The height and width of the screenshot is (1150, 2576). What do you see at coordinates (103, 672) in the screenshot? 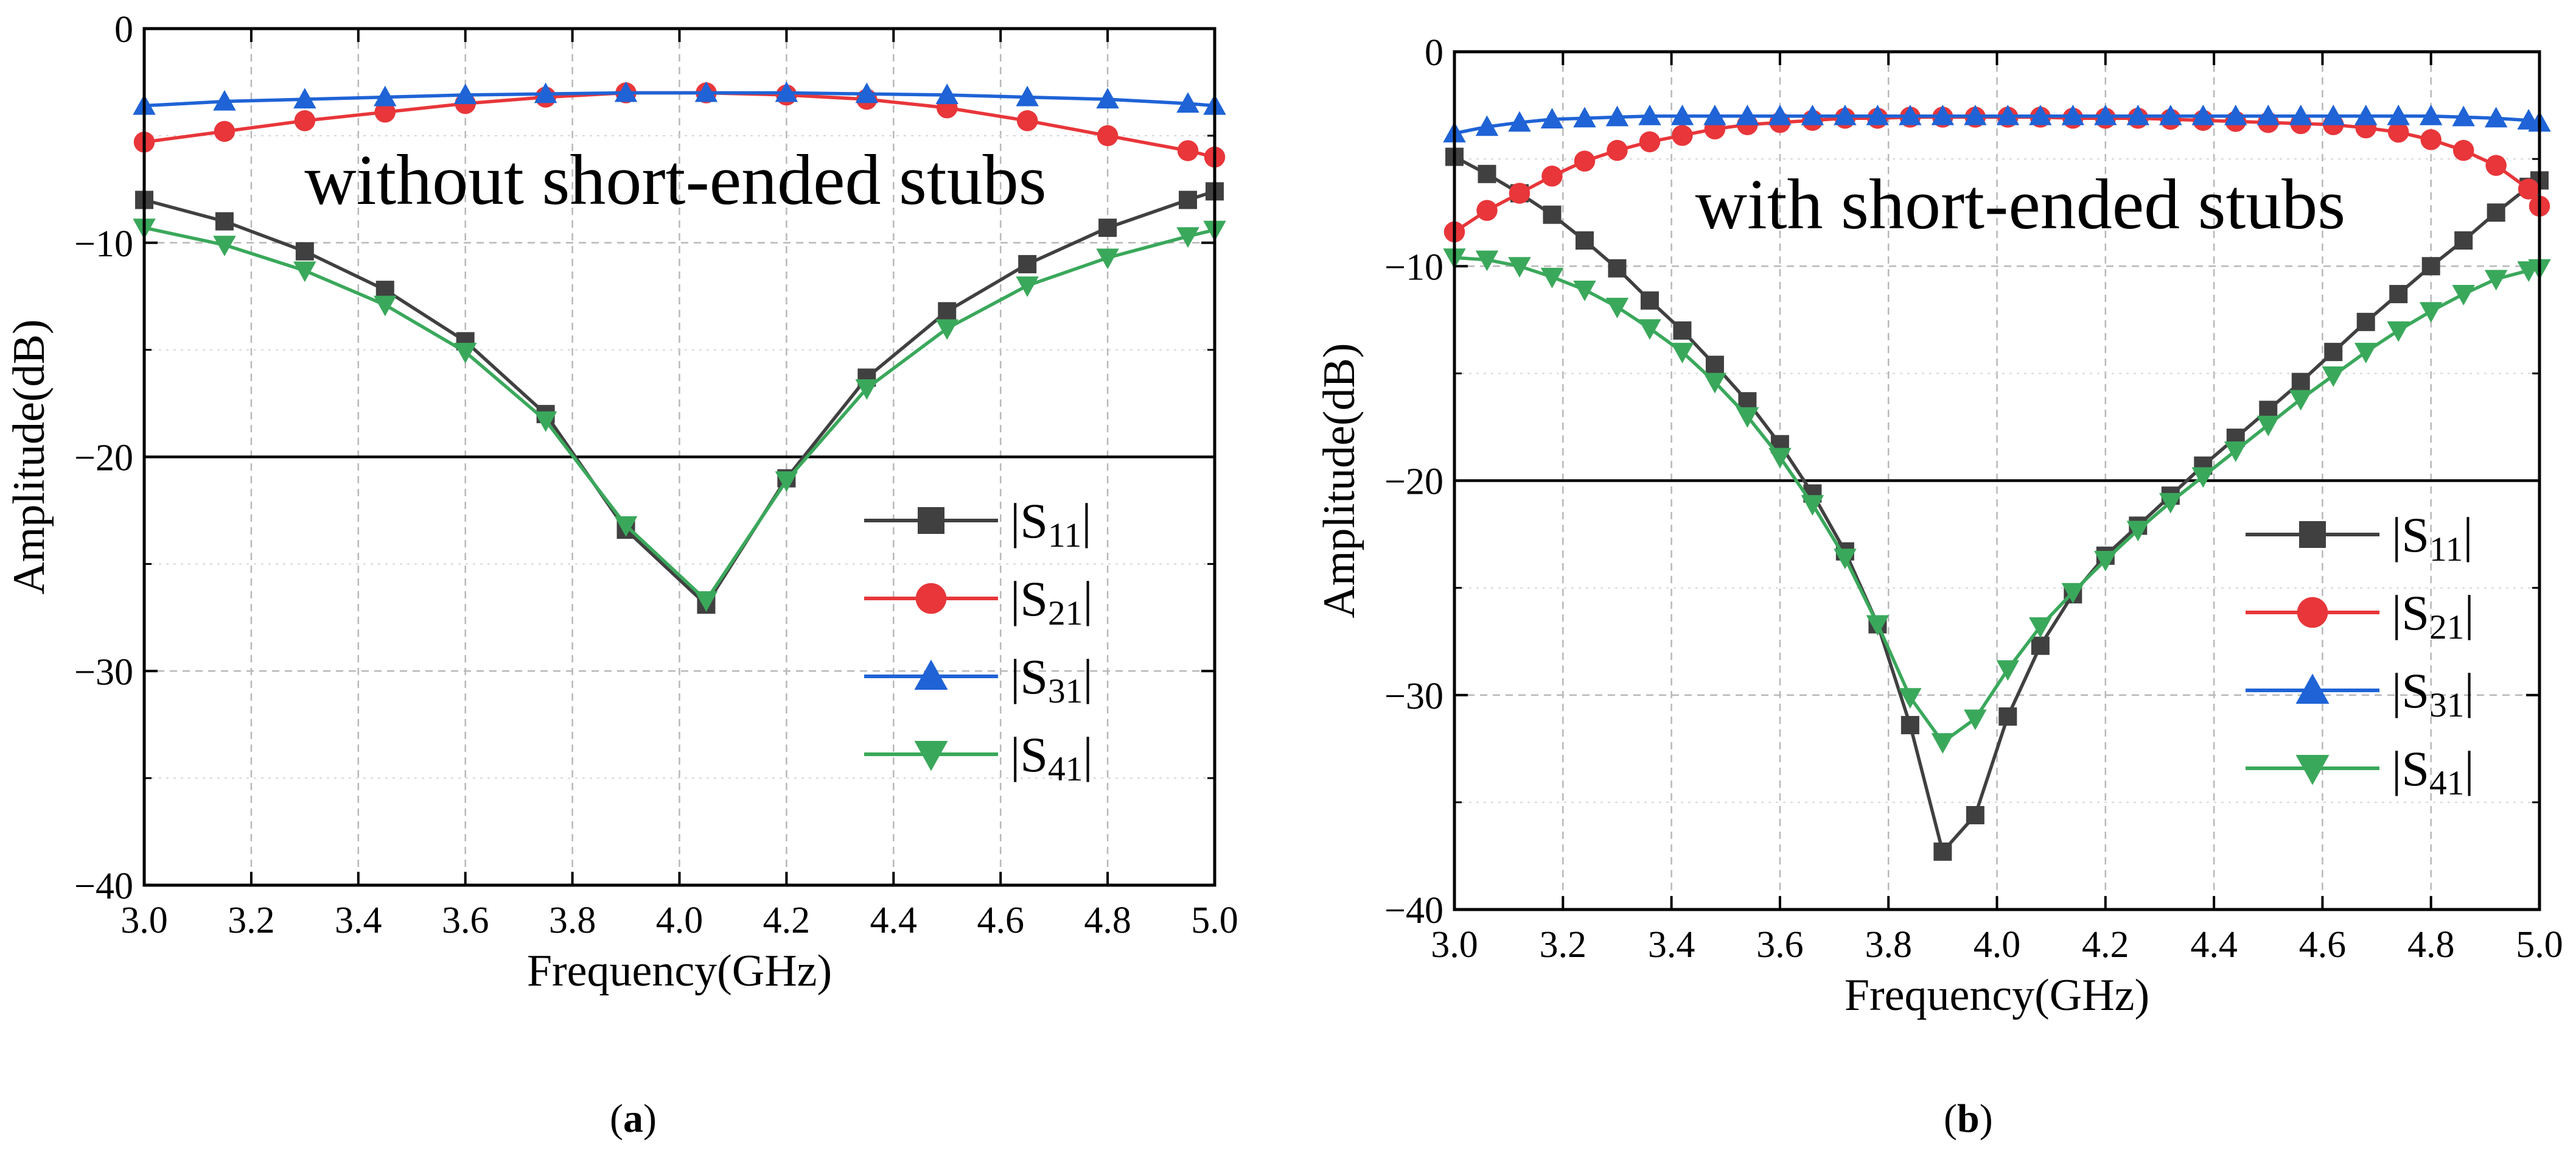
I see `y-tick-label: −30` at bounding box center [103, 672].